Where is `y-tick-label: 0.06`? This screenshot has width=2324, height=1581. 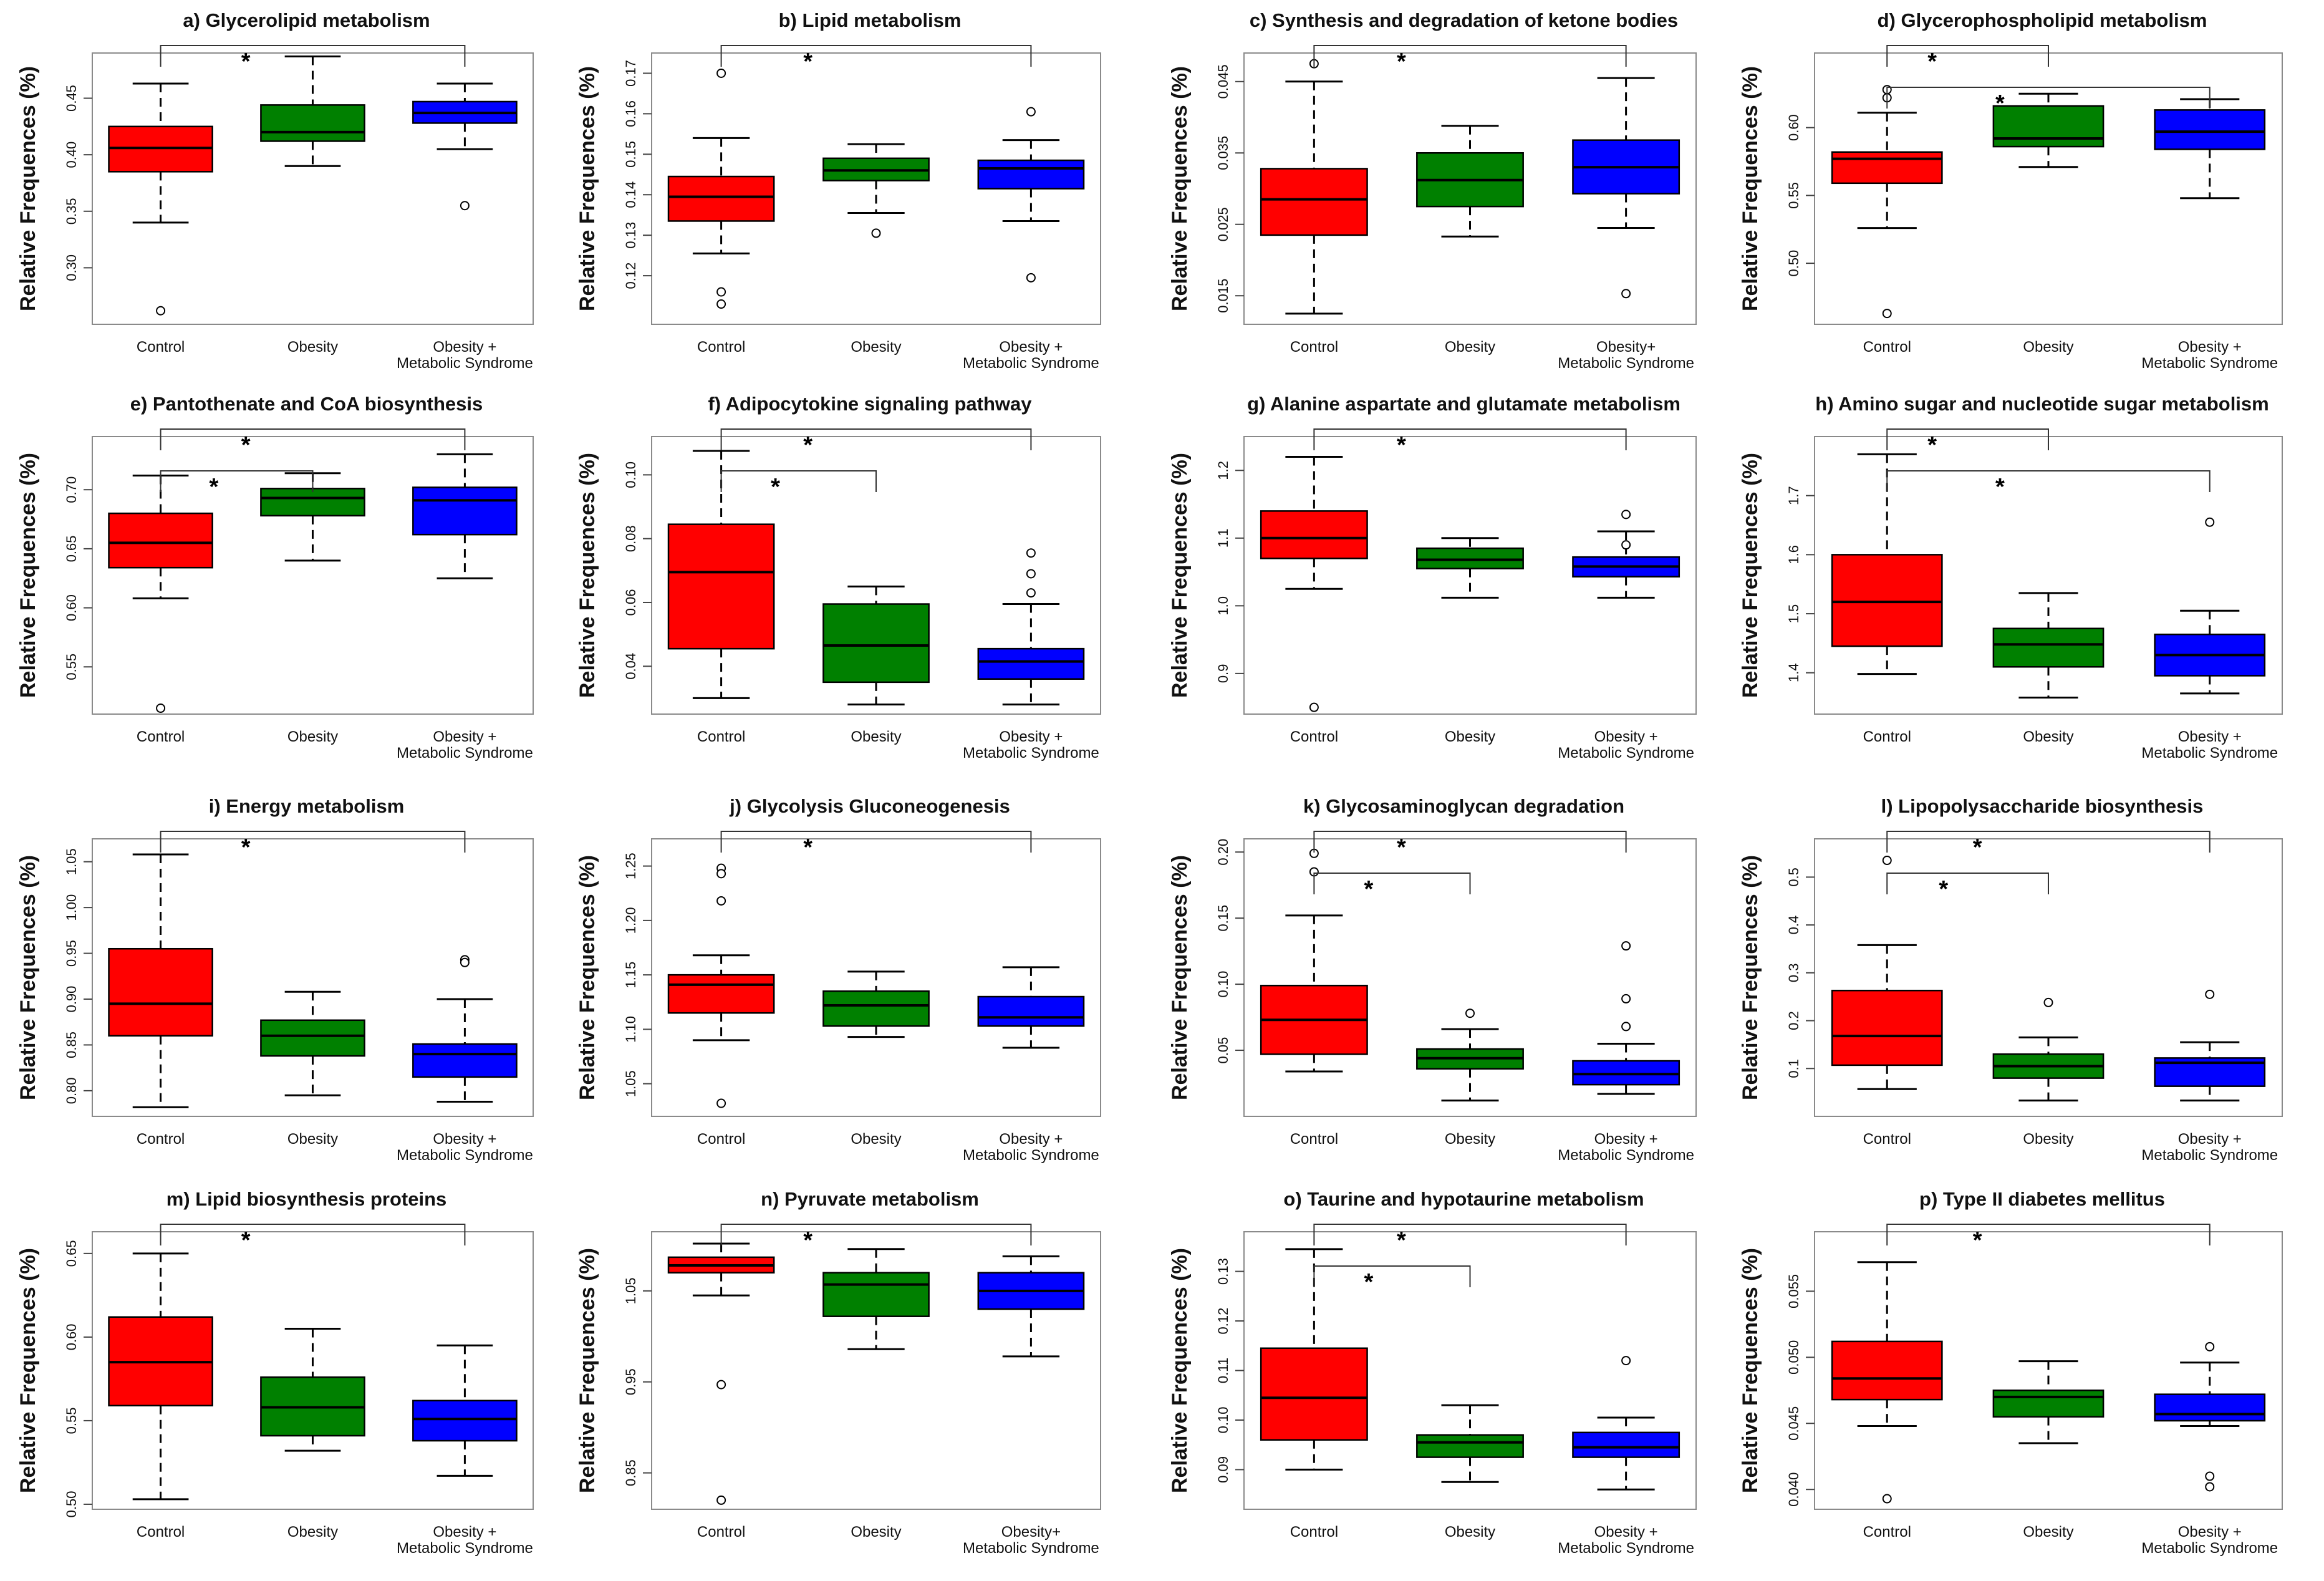 y-tick-label: 0.06 is located at coordinates (631, 602).